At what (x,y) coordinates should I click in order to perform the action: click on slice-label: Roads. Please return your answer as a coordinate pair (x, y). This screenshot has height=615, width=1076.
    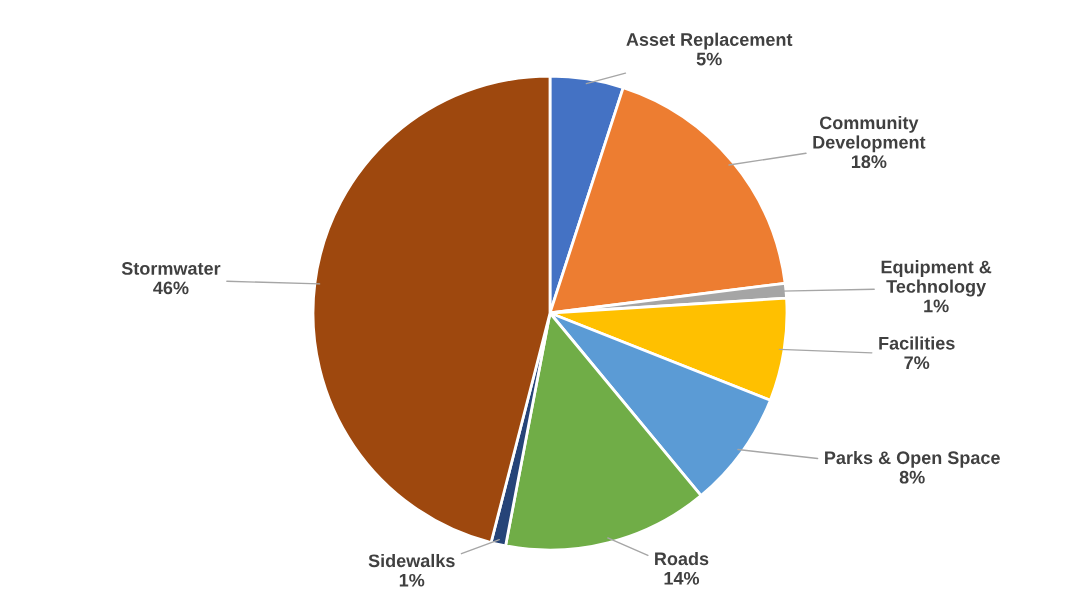
    Looking at the image, I should click on (682, 558).